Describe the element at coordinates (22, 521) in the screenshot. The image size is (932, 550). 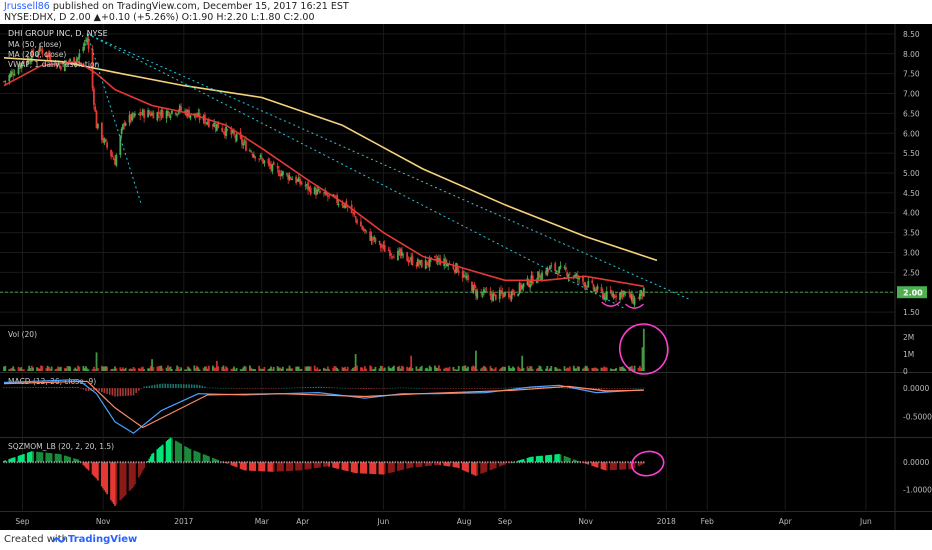
I see `x-tick-label: Sep` at that location.